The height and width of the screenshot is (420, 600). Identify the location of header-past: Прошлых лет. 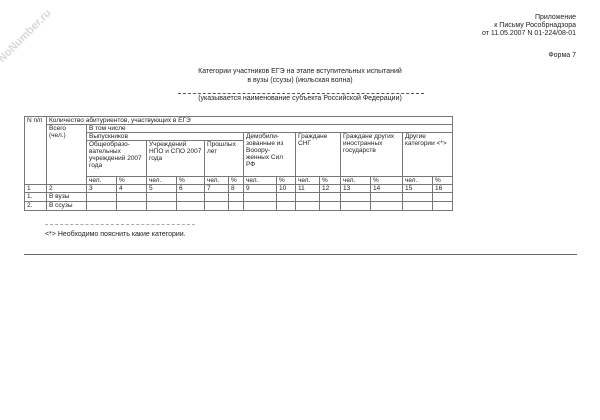
(224, 158).